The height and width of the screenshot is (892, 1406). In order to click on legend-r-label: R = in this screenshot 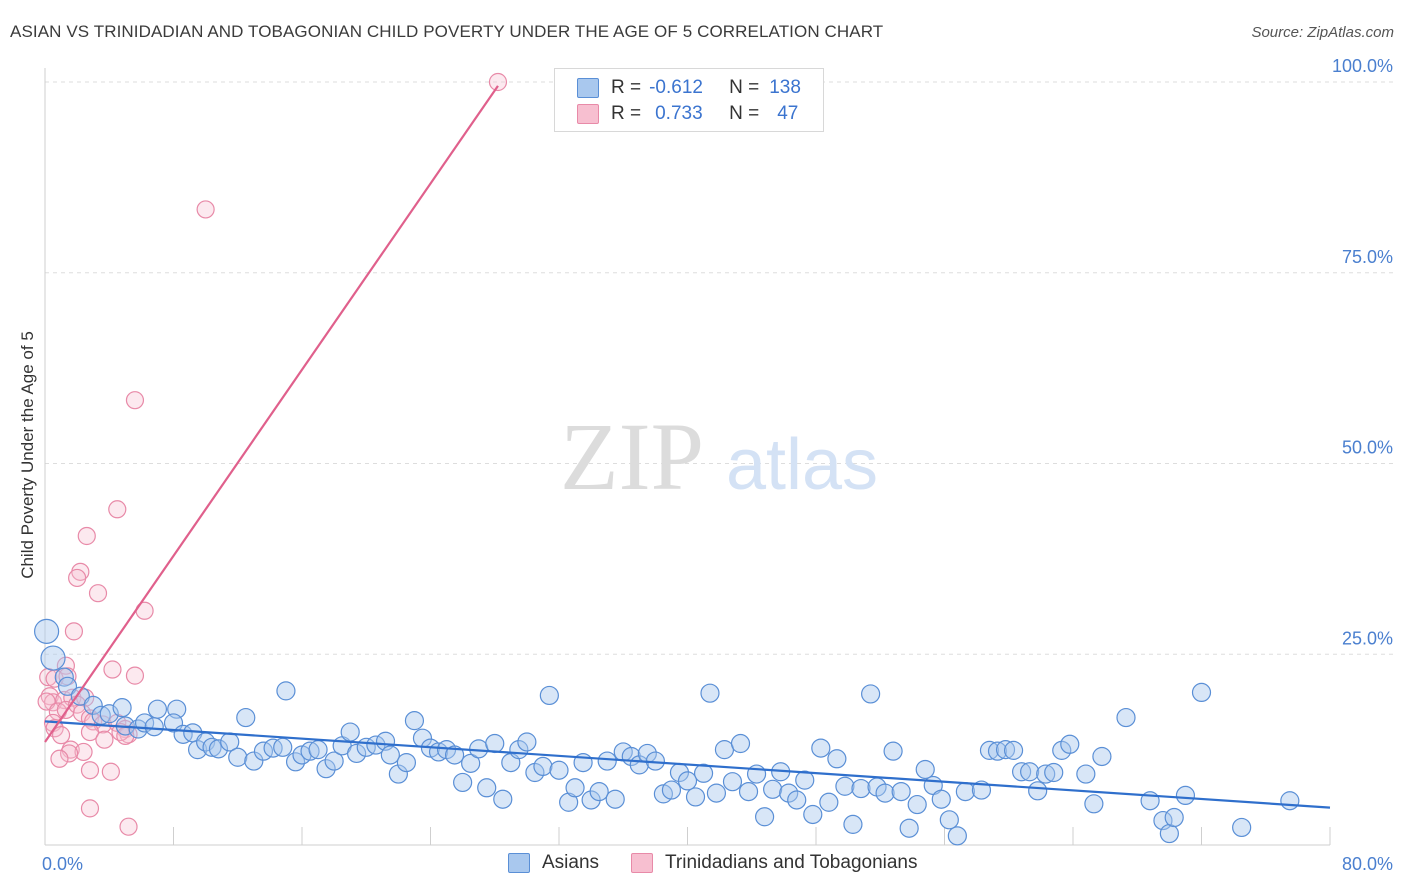, I will do `click(626, 87)`.